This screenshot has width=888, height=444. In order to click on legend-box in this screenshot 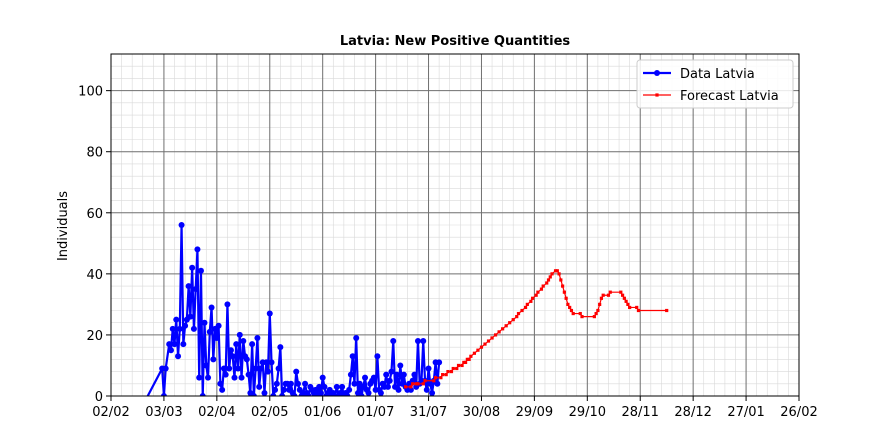, I will do `click(715, 84)`.